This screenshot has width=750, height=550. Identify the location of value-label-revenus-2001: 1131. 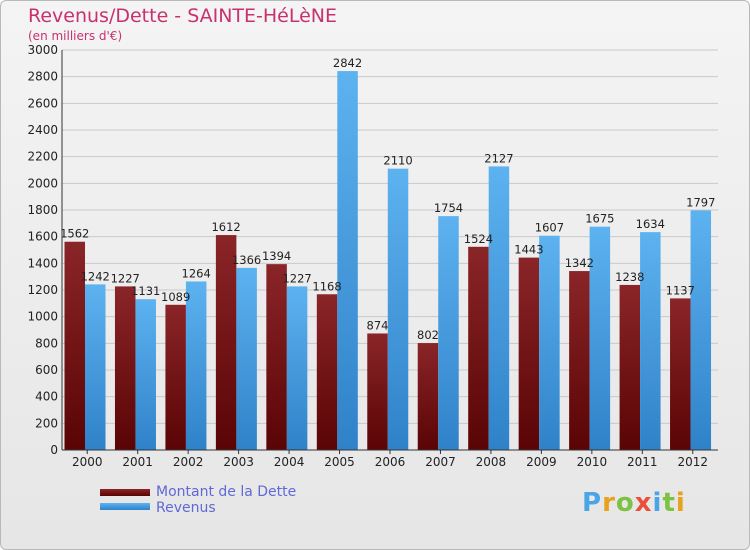
(145, 291).